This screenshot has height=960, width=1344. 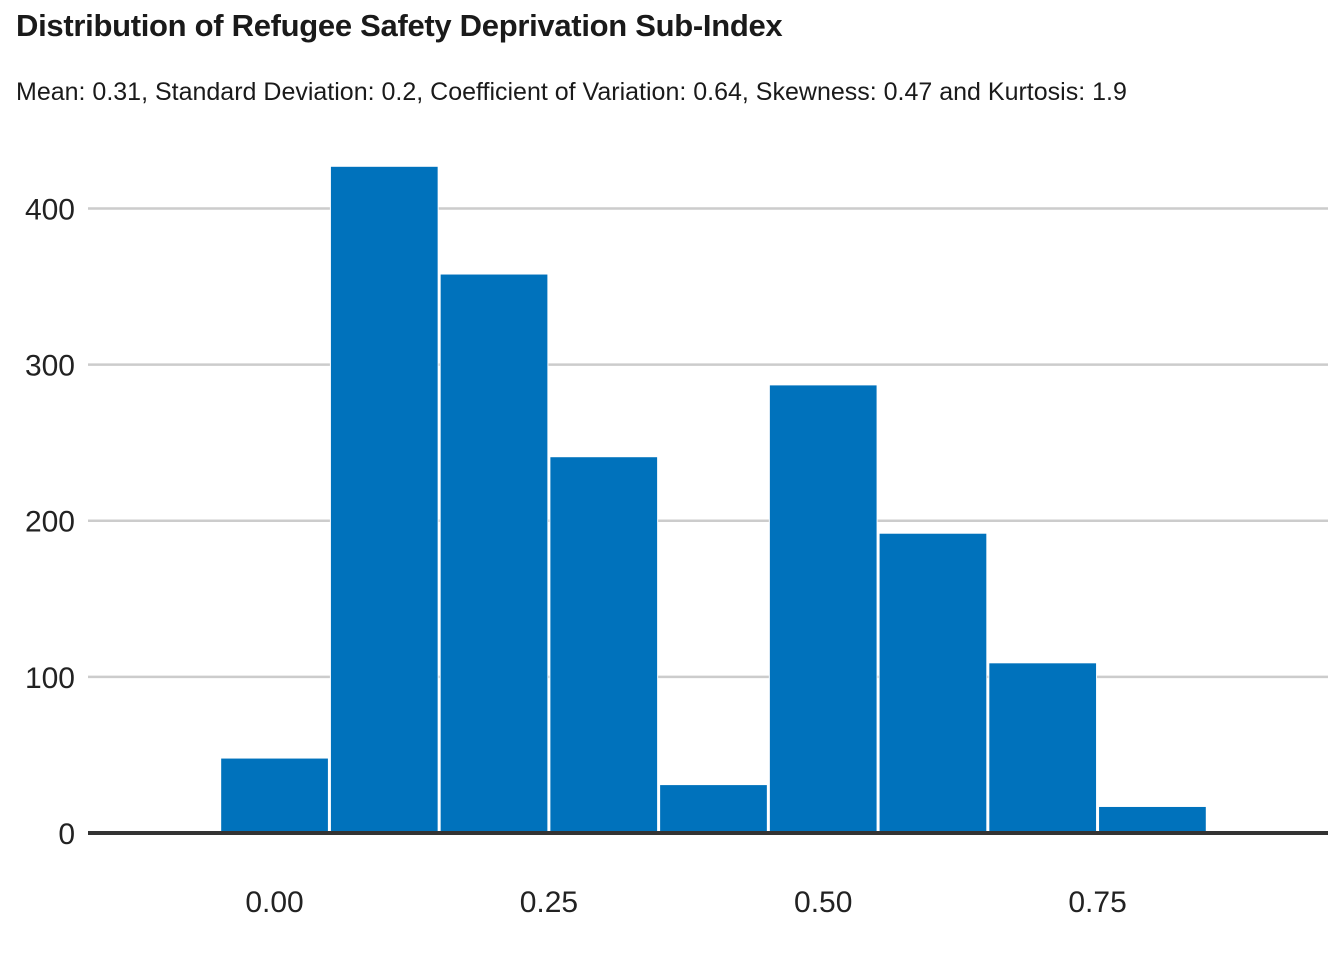 I want to click on x-tick-label: 0.75, so click(x=1097, y=902).